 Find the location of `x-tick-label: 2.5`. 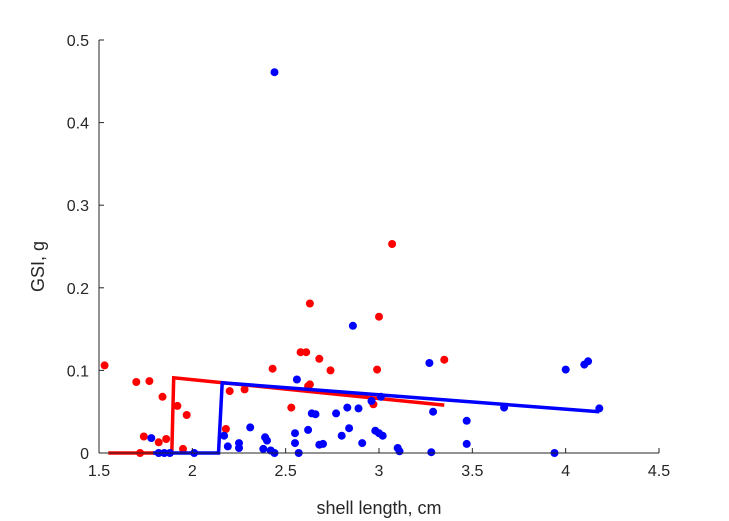

x-tick-label: 2.5 is located at coordinates (286, 471).